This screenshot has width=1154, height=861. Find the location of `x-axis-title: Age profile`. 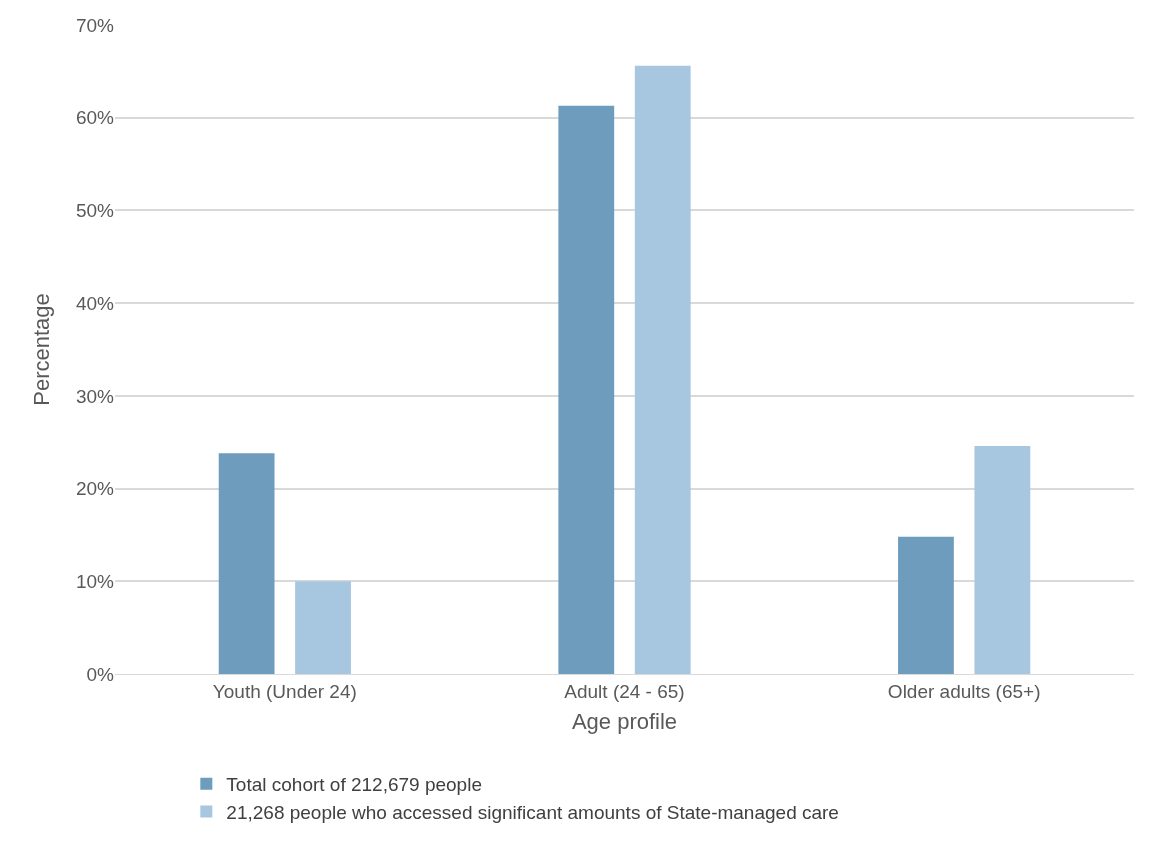

x-axis-title: Age profile is located at coordinates (624, 721).